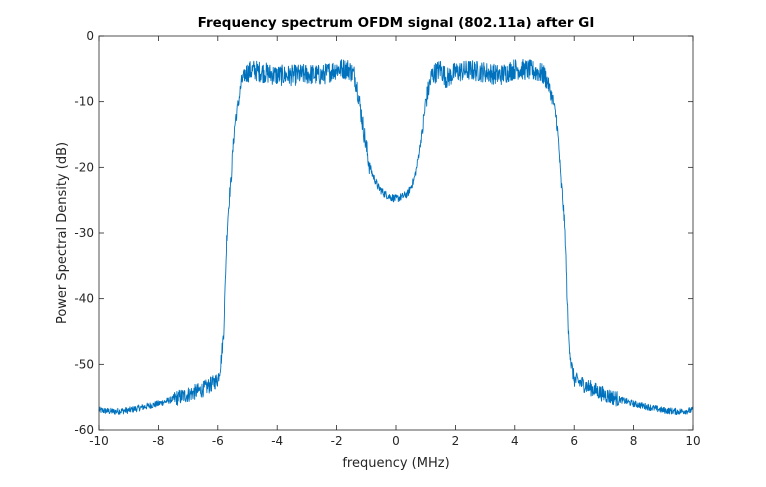 The width and height of the screenshot is (766, 487). I want to click on x-tick-label: 8, so click(634, 441).